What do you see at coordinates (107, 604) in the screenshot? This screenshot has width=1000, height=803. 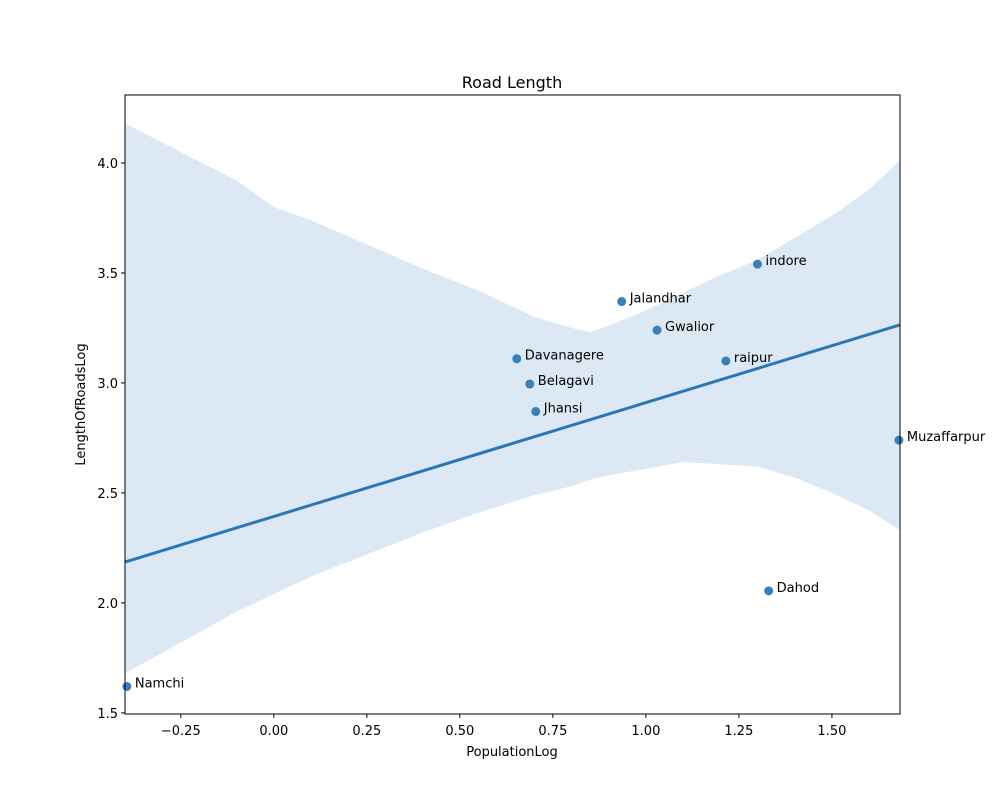 I see `y-tick-label: 2.0` at bounding box center [107, 604].